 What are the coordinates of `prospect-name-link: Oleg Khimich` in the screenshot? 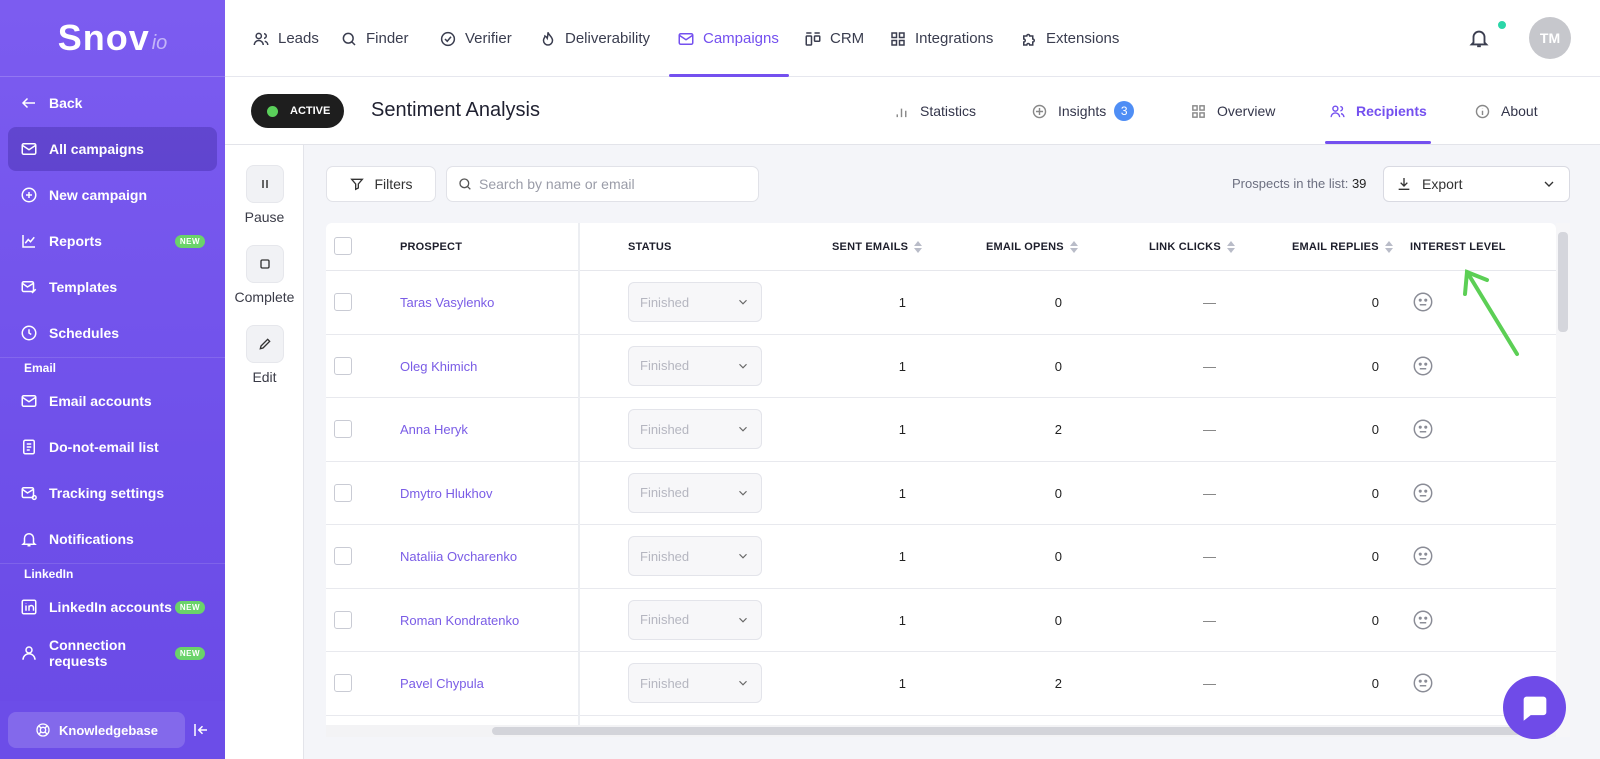 It's located at (439, 366).